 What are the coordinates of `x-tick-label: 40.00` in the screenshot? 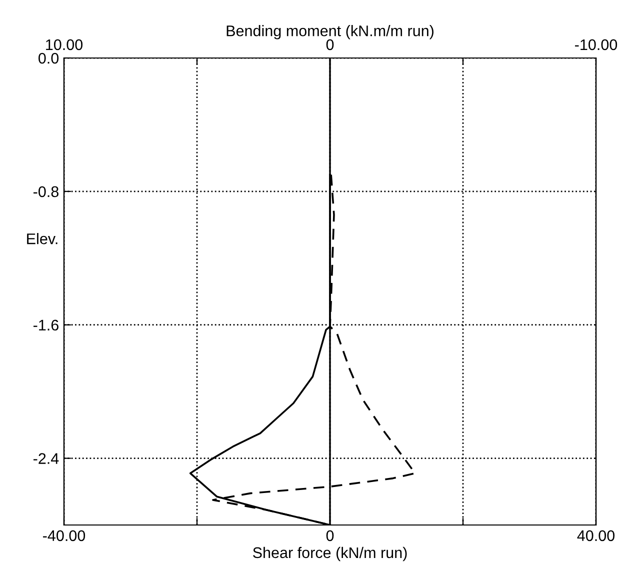 It's located at (596, 536).